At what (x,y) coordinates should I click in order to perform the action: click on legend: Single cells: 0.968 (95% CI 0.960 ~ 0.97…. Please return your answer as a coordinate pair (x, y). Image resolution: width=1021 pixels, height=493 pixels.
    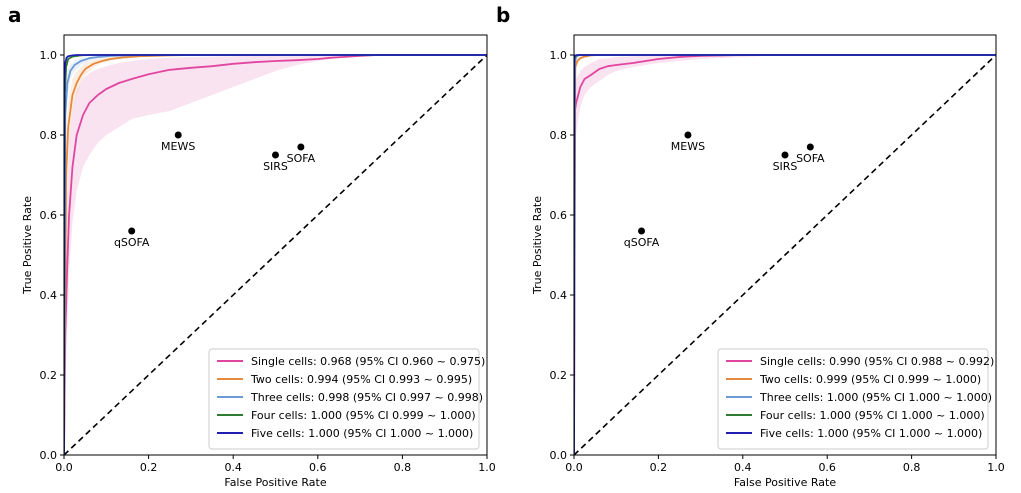
    Looking at the image, I should click on (346, 399).